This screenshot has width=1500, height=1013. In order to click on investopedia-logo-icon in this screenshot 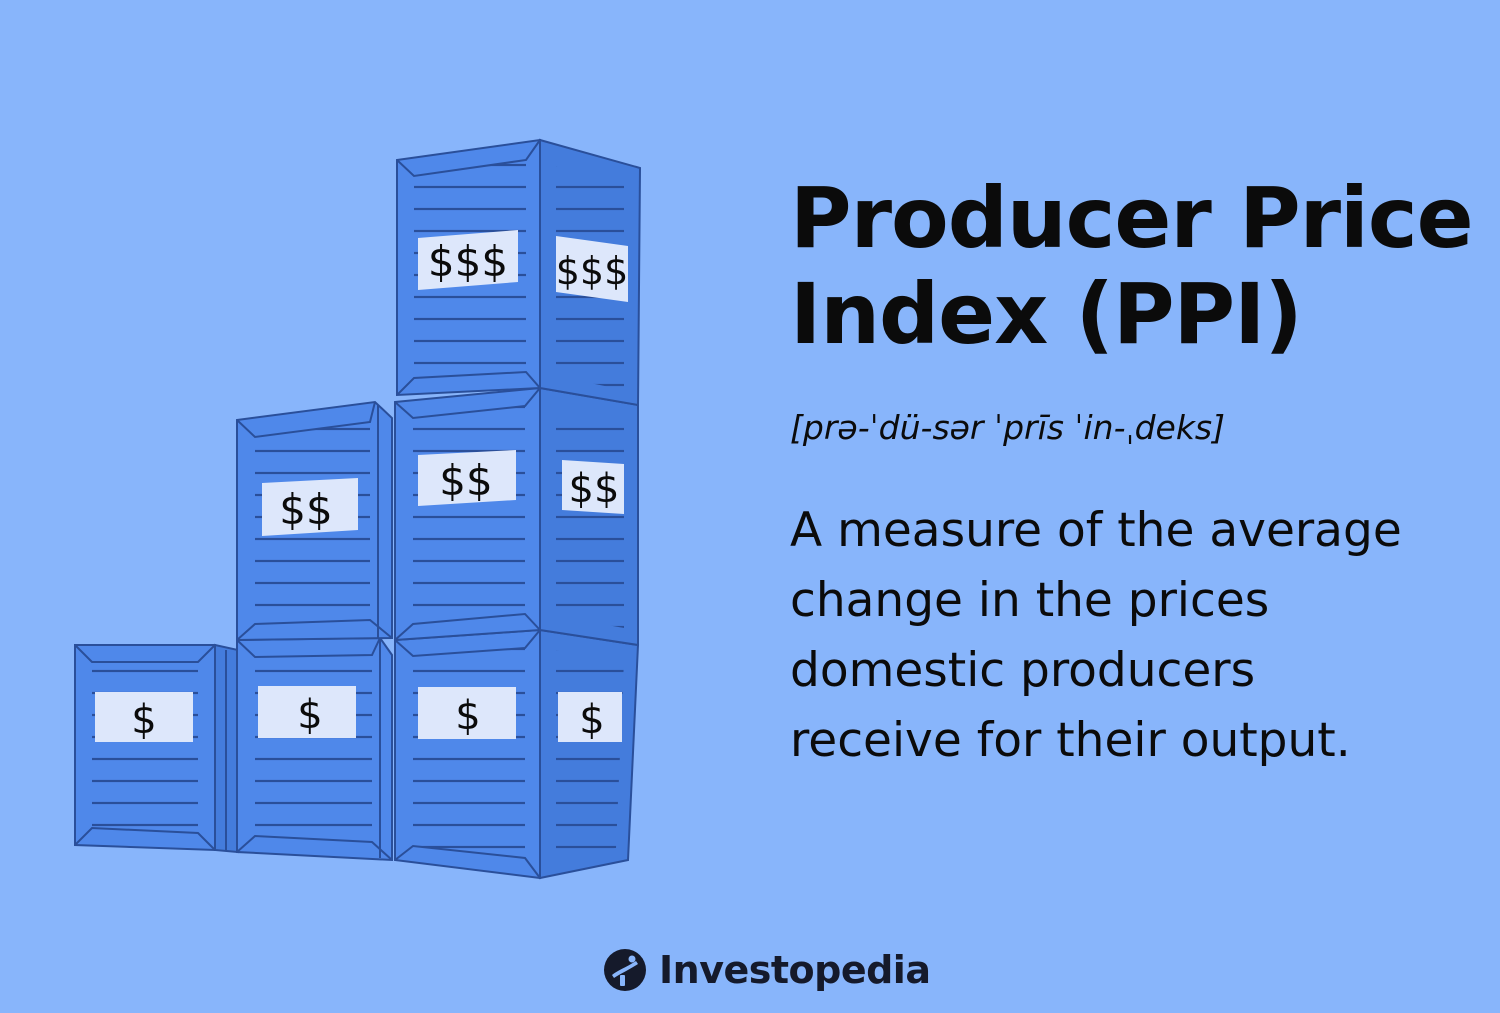, I will do `click(625, 970)`.